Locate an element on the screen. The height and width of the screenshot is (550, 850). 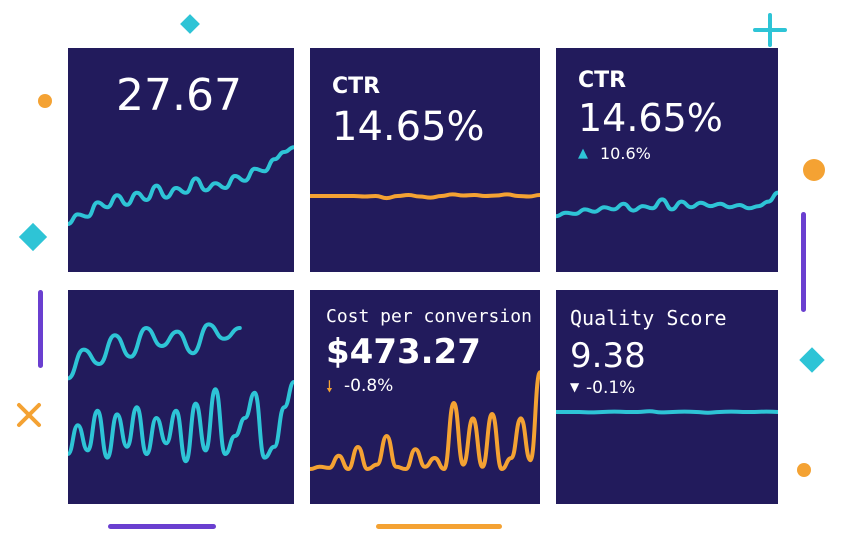
series-line-series-a is located at coordinates (155, 351).